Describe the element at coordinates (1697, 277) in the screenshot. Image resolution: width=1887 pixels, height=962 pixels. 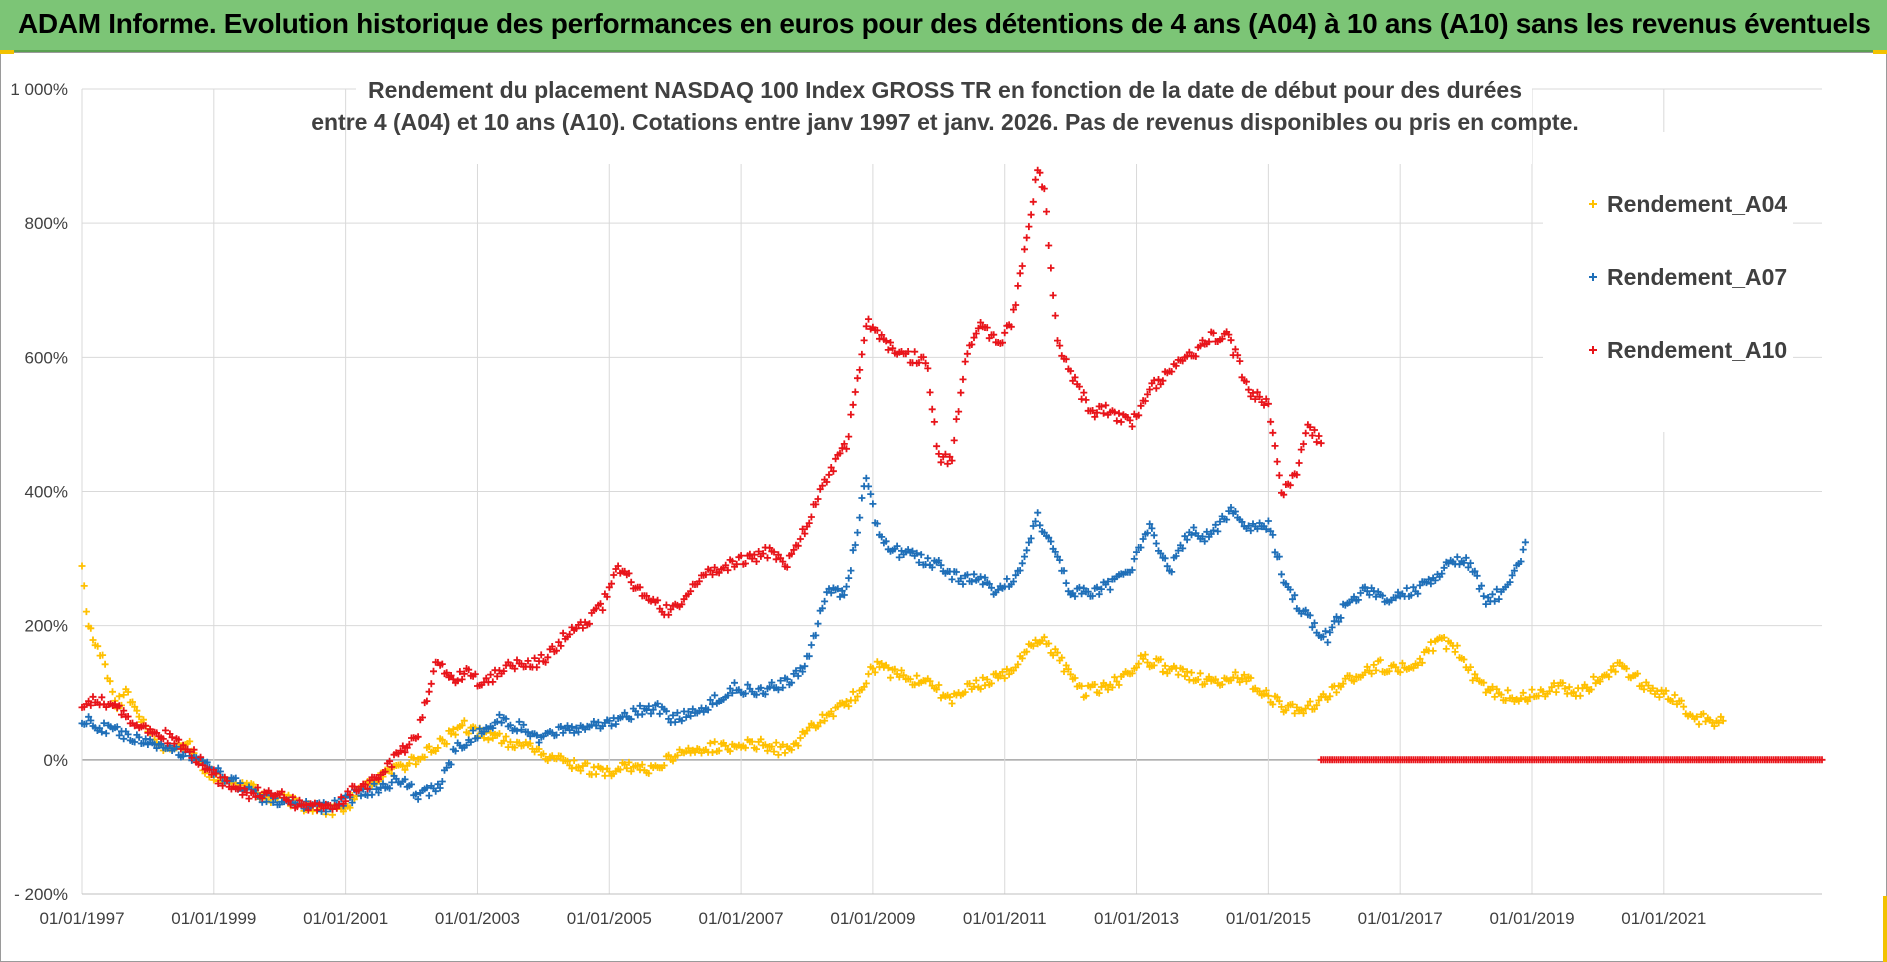
I see `legend-label: Rendement_A07` at that location.